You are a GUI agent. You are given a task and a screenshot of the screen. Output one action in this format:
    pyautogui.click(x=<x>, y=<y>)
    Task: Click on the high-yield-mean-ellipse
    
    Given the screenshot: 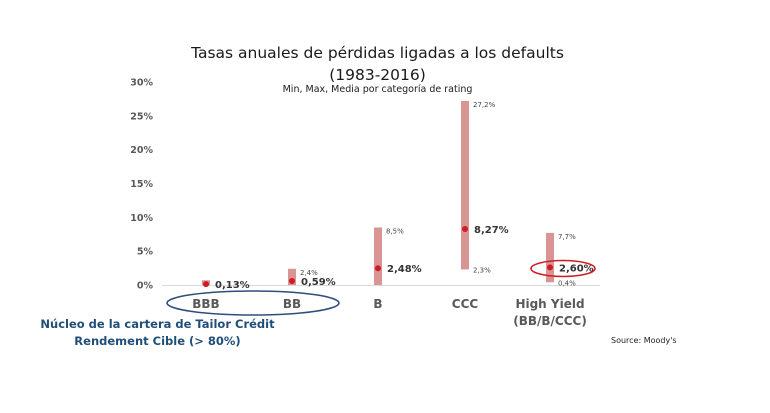 What is the action you would take?
    pyautogui.click(x=563, y=268)
    